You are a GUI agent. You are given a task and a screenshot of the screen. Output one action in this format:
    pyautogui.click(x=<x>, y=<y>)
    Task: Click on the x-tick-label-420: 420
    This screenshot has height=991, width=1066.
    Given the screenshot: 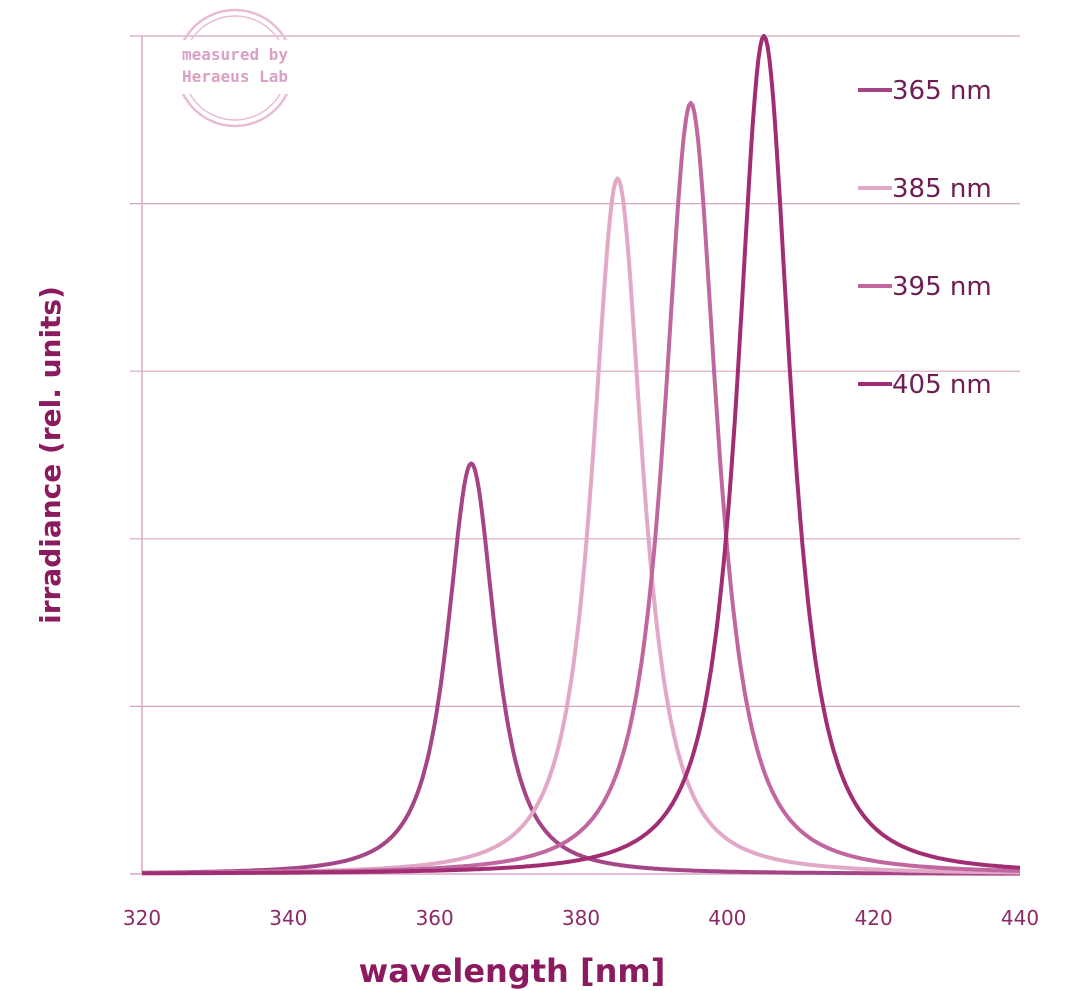 What is the action you would take?
    pyautogui.click(x=874, y=918)
    